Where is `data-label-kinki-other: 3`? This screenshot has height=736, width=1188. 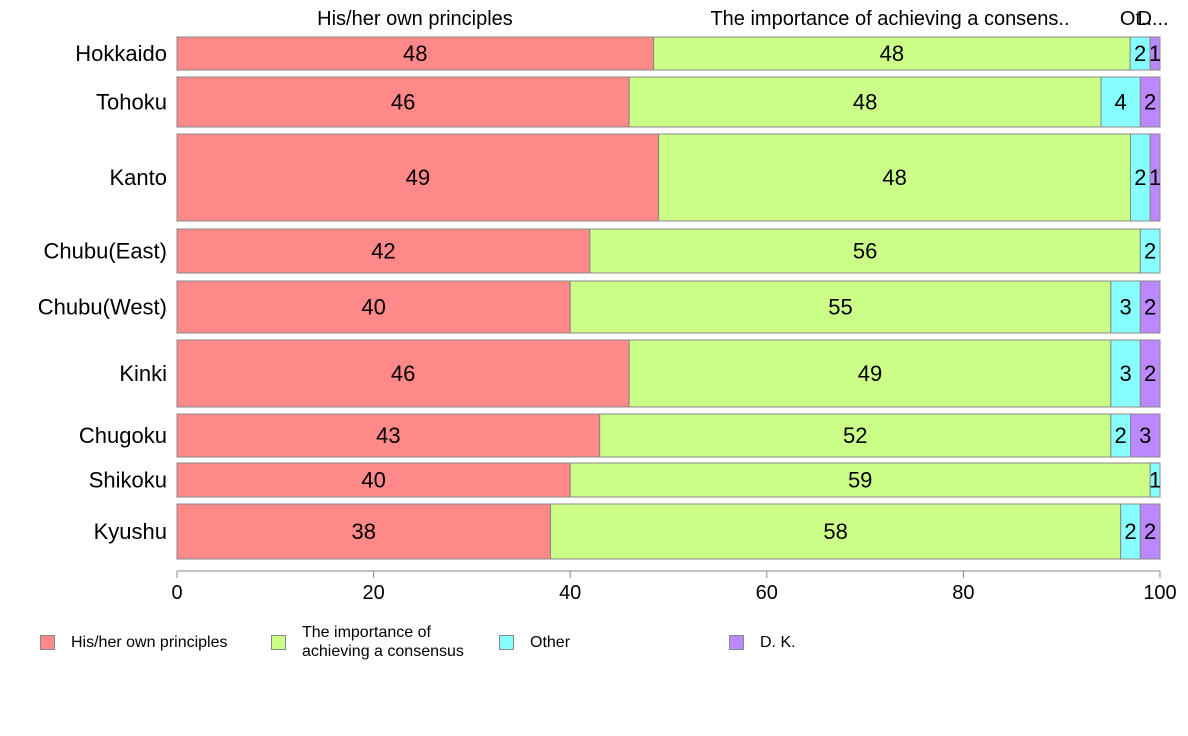
data-label-kinki-other: 3 is located at coordinates (1125, 373).